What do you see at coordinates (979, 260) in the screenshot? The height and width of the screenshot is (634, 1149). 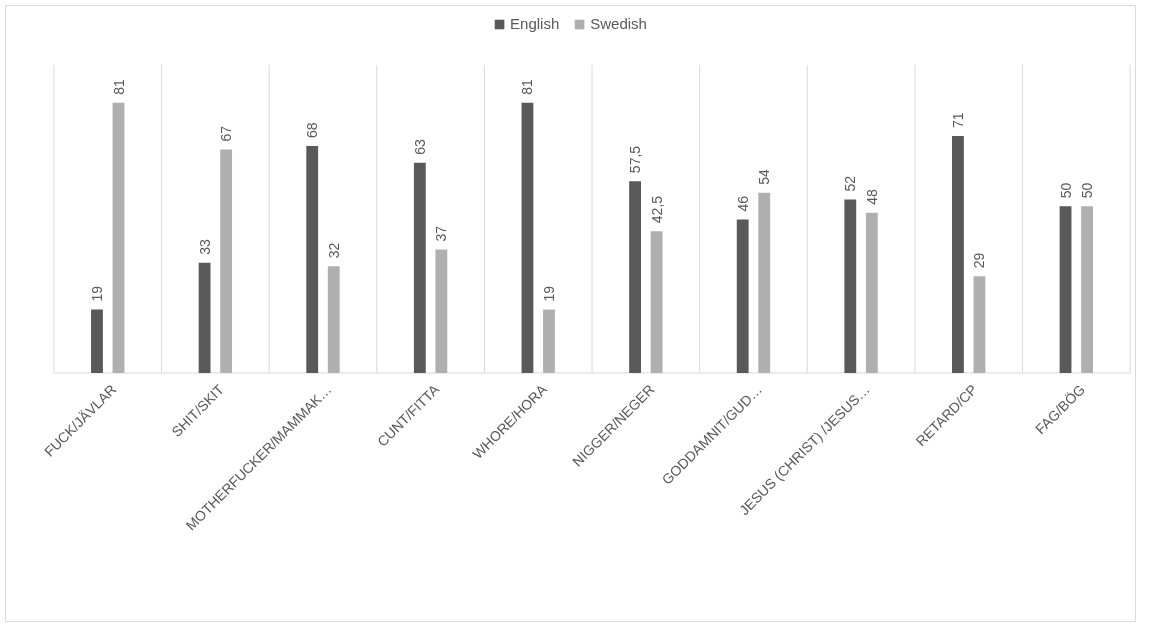 I see `data-label: 29` at bounding box center [979, 260].